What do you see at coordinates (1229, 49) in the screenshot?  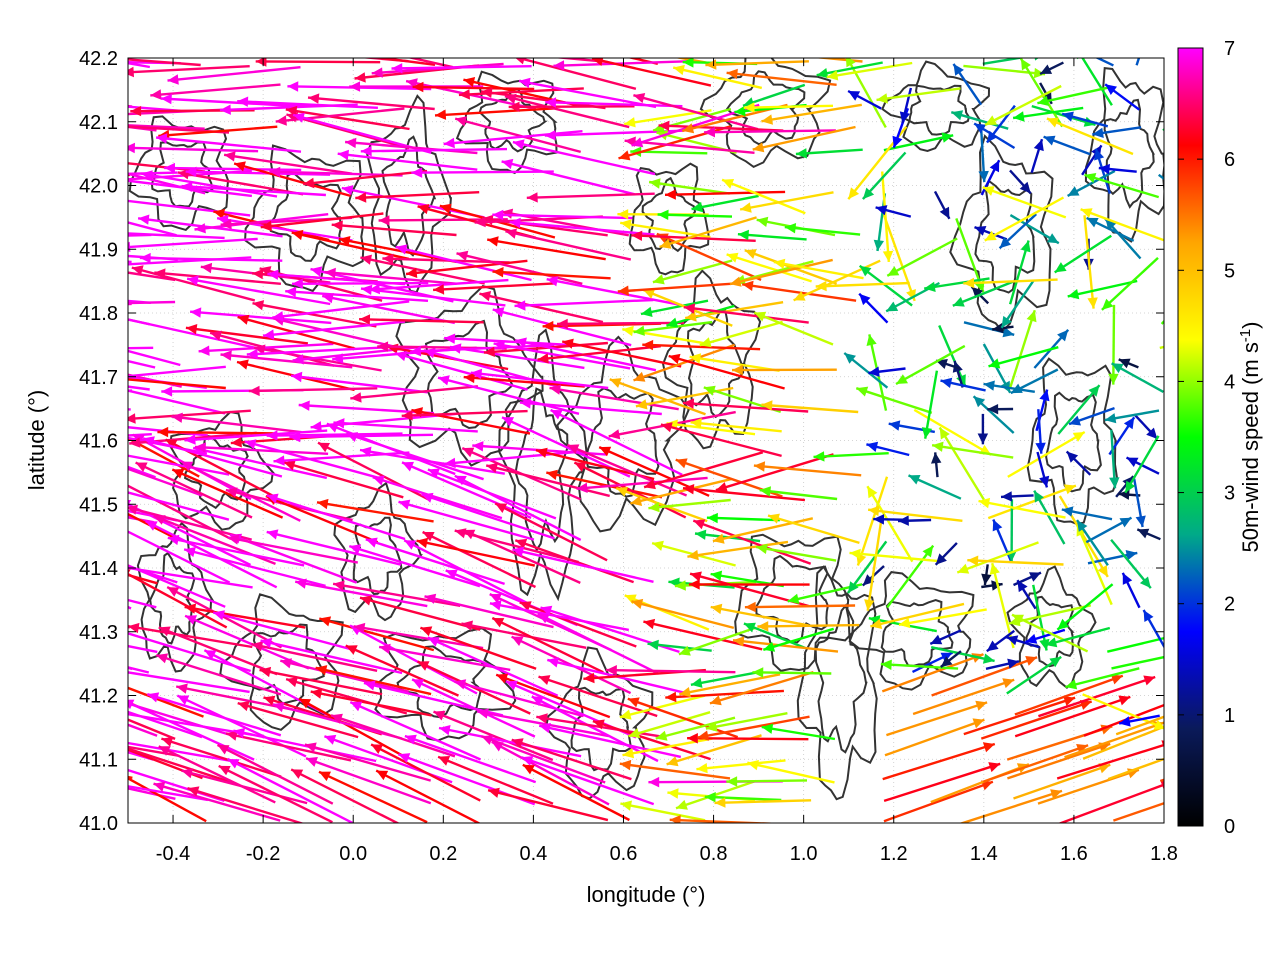 I see `colorbar-tick-label: 7` at bounding box center [1229, 49].